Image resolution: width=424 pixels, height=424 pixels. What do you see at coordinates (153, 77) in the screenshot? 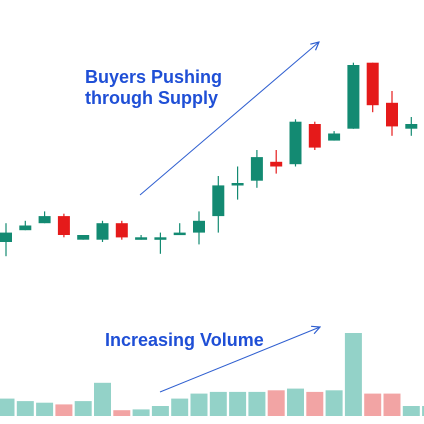
I see `annotation-buyers-line1: Buyers Pushing` at bounding box center [153, 77].